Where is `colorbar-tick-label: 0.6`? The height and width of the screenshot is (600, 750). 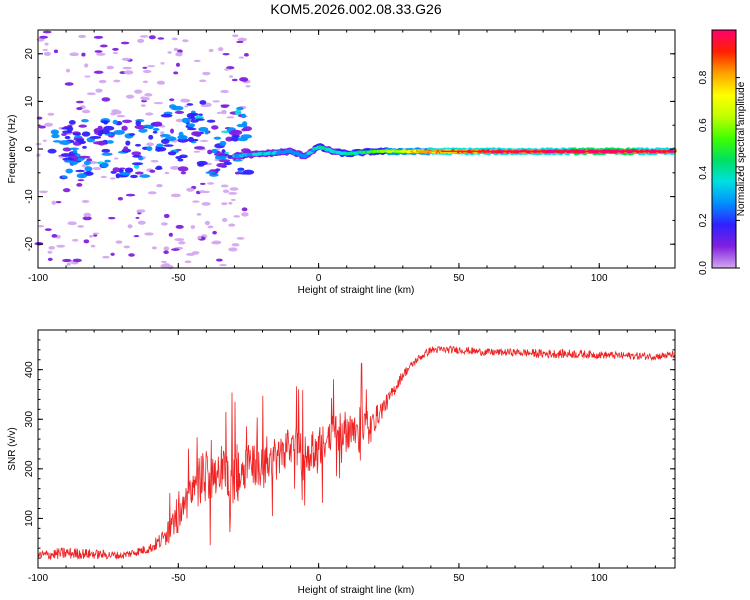 colorbar-tick-label: 0.6 is located at coordinates (703, 125).